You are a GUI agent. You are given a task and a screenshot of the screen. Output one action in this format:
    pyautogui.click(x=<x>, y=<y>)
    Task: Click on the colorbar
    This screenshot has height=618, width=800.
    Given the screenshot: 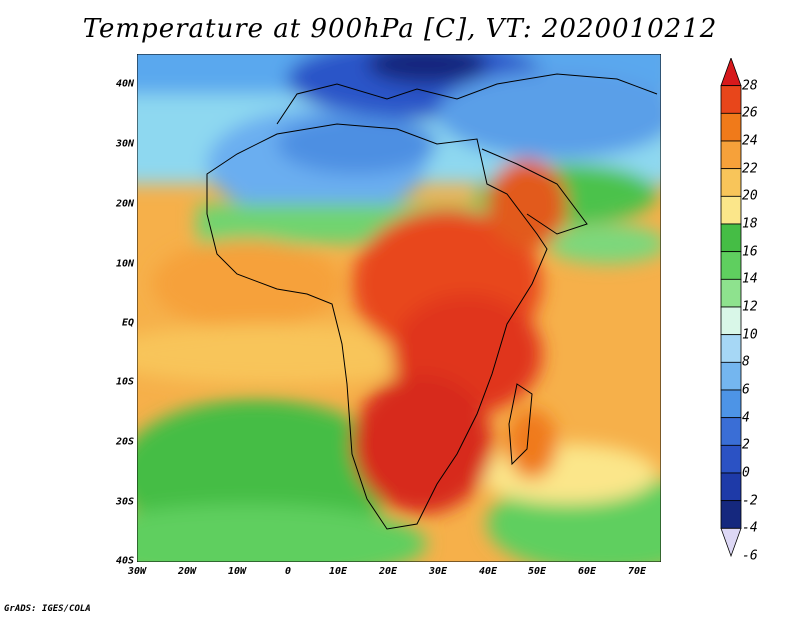 What is the action you would take?
    pyautogui.click(x=731, y=308)
    